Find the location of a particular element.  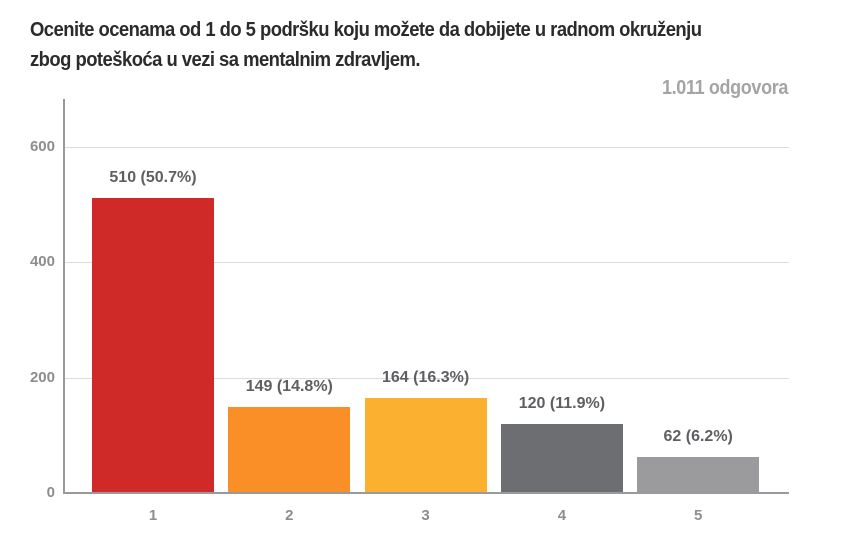

bar-value-label: 62 (6.2%) is located at coordinates (698, 437).